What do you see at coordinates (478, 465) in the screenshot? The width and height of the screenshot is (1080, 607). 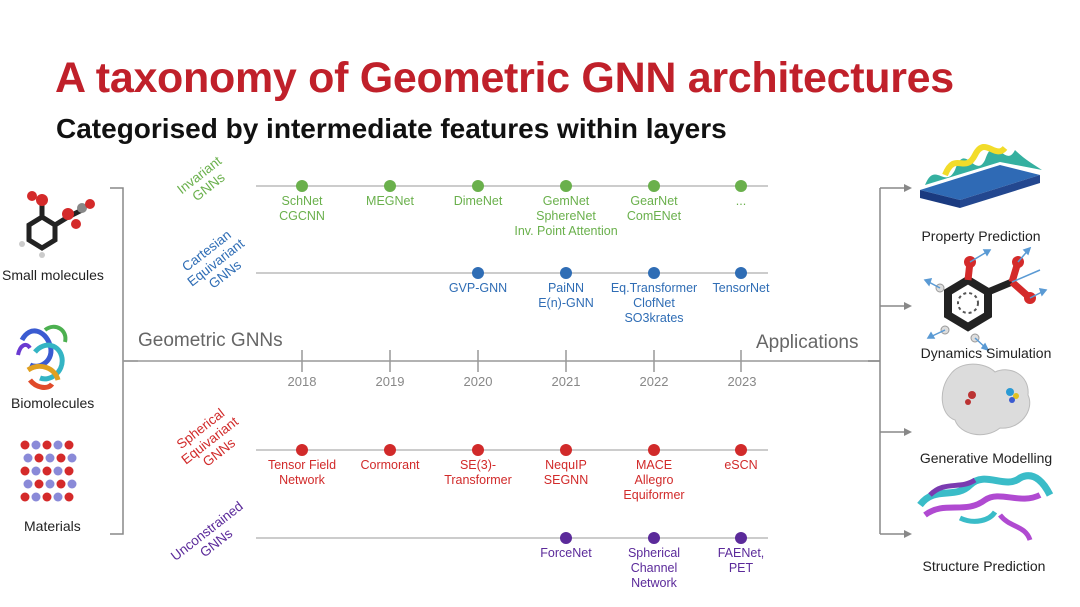 I see `node-label-line: SE(3)-` at bounding box center [478, 465].